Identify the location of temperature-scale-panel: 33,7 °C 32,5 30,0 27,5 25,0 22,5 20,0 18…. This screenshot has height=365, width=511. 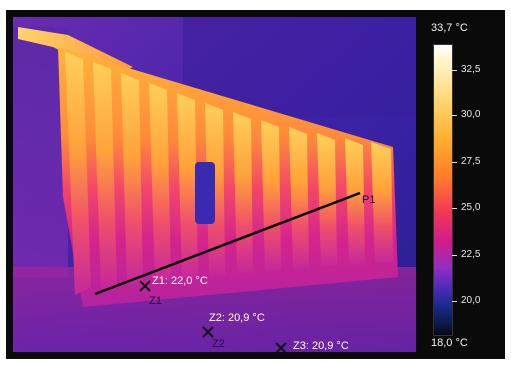
(460, 184).